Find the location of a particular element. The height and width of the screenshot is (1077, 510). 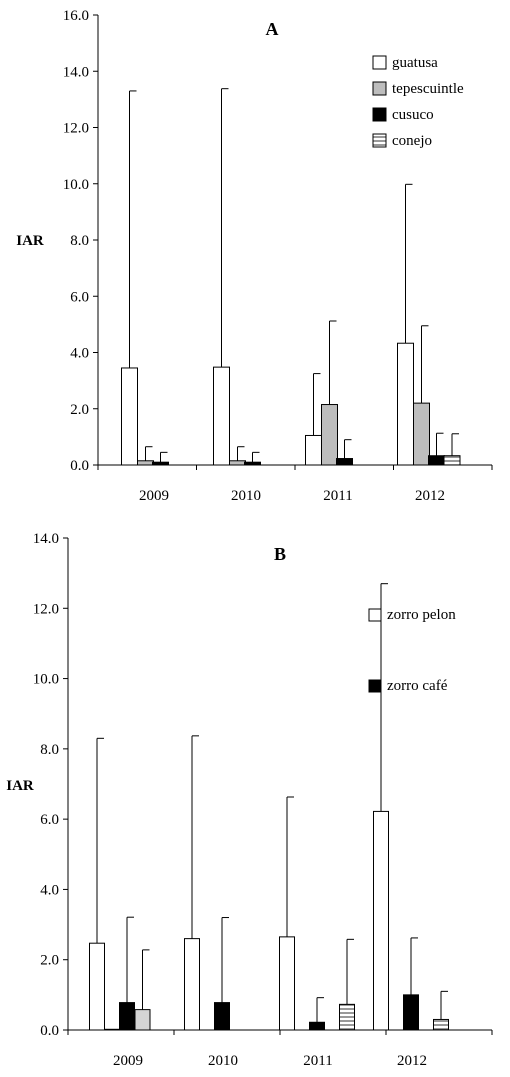

legend-label: zorro pelon is located at coordinates (421, 615).